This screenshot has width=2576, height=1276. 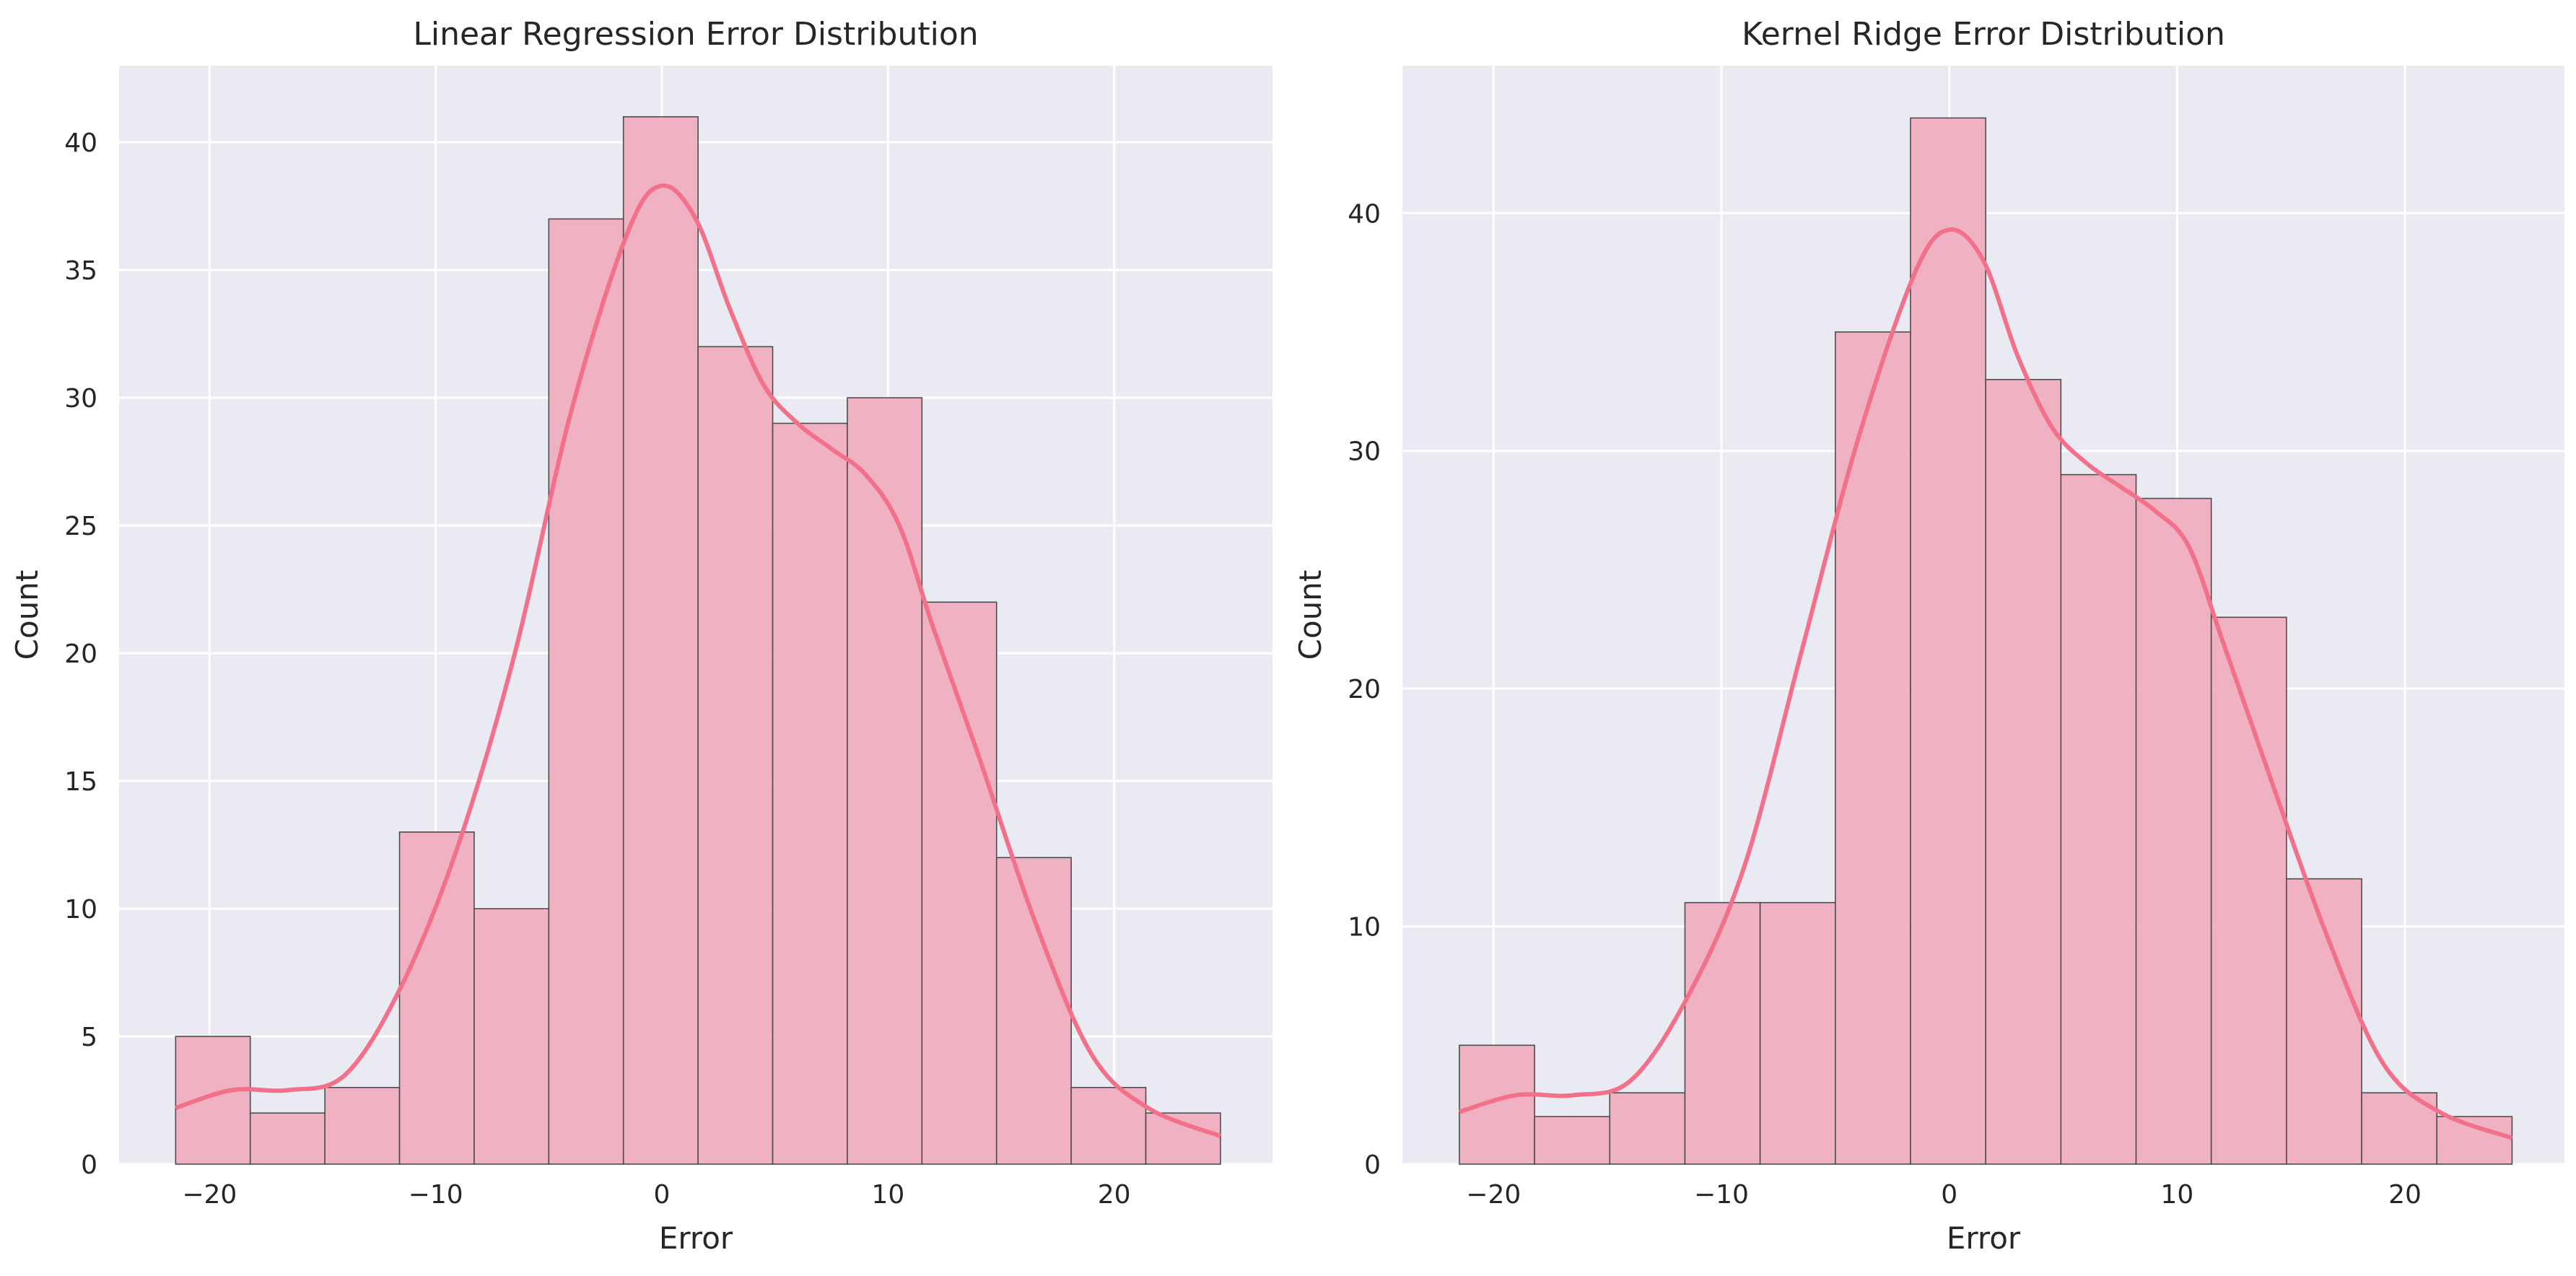 I want to click on chart-title: Linear Regression Error Distribution, so click(x=695, y=34).